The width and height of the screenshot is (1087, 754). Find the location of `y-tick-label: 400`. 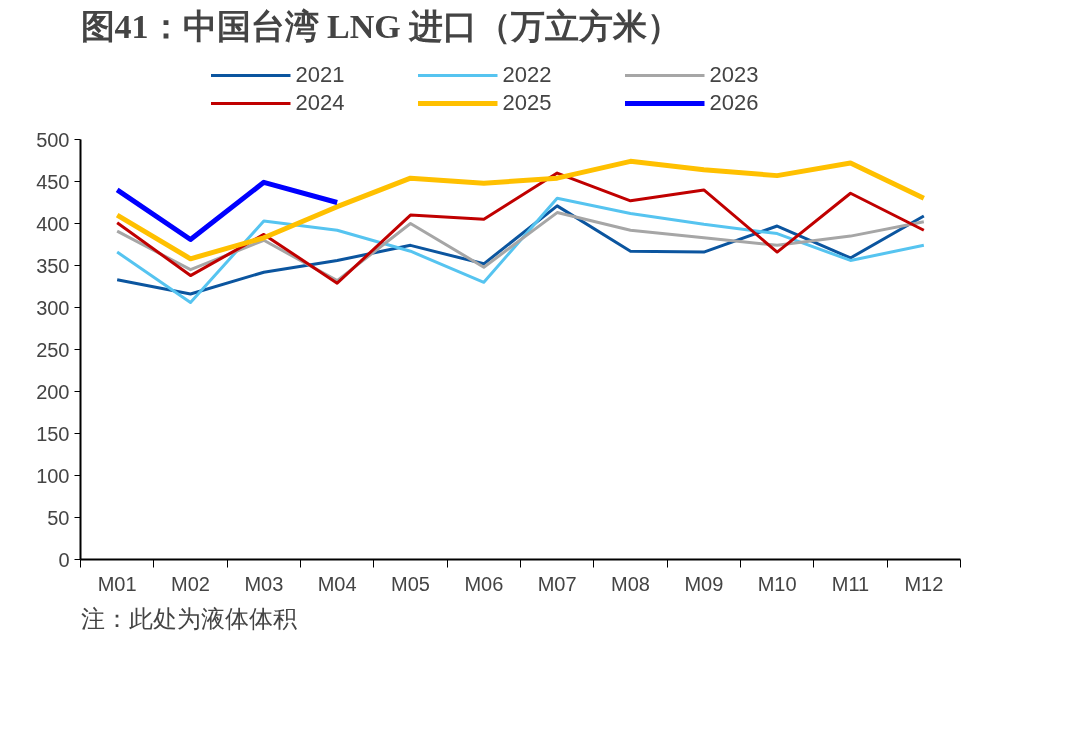

y-tick-label: 400 is located at coordinates (53, 223).